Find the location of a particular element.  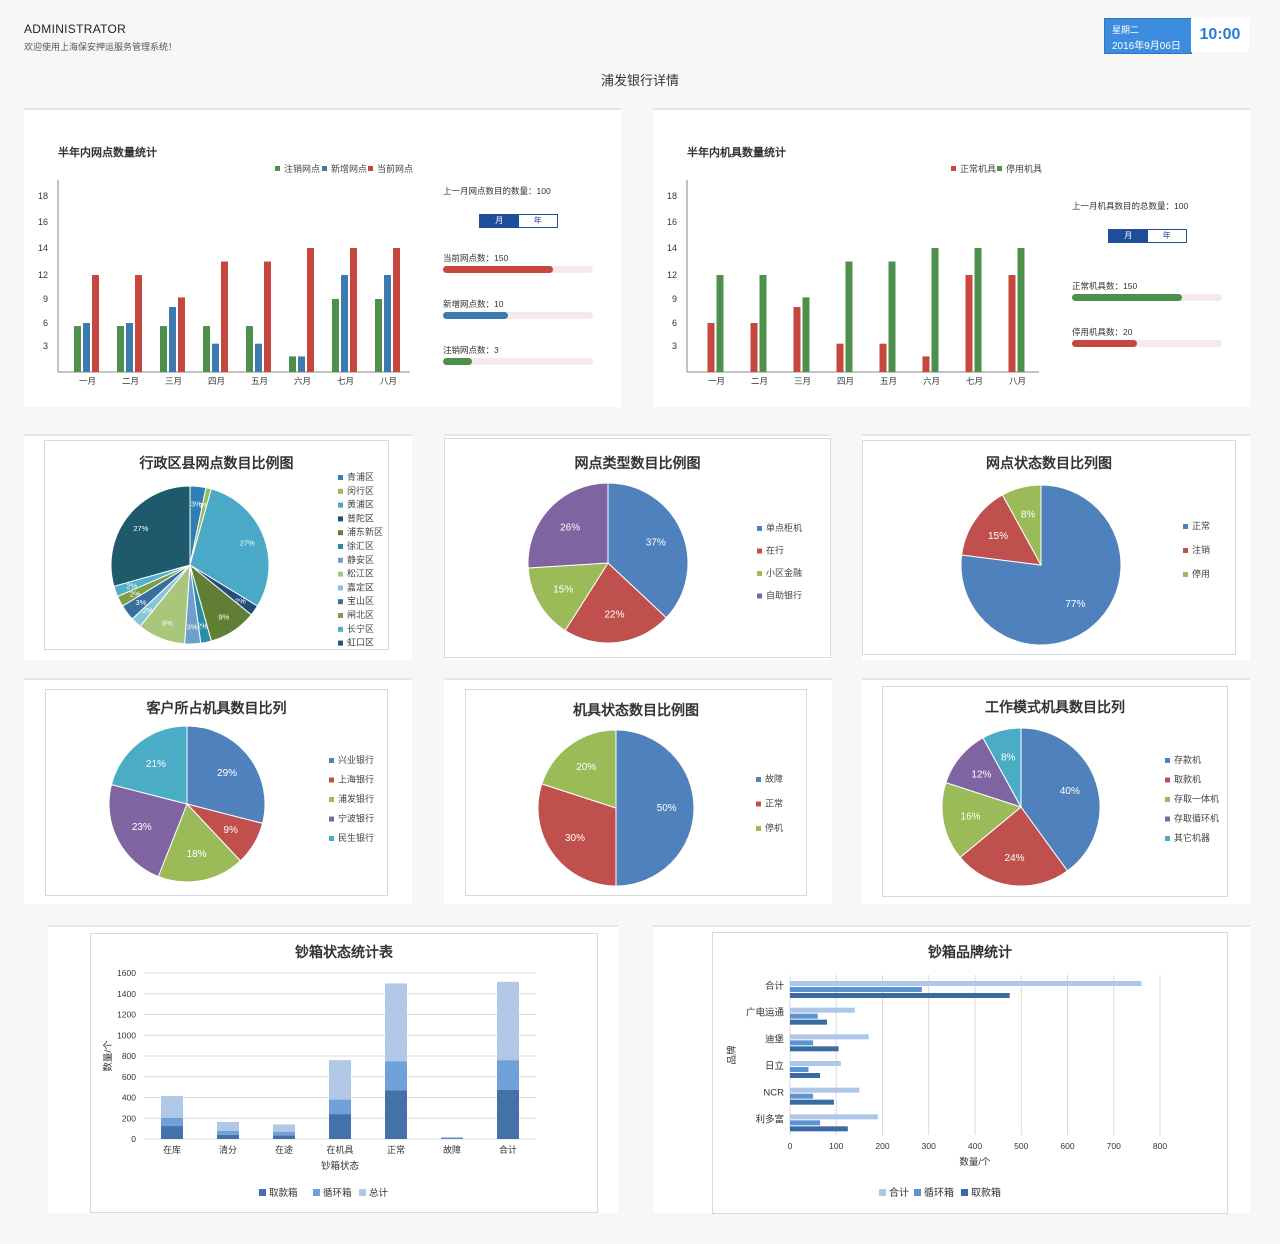

pie-slice-label: 24% is located at coordinates (1015, 858).